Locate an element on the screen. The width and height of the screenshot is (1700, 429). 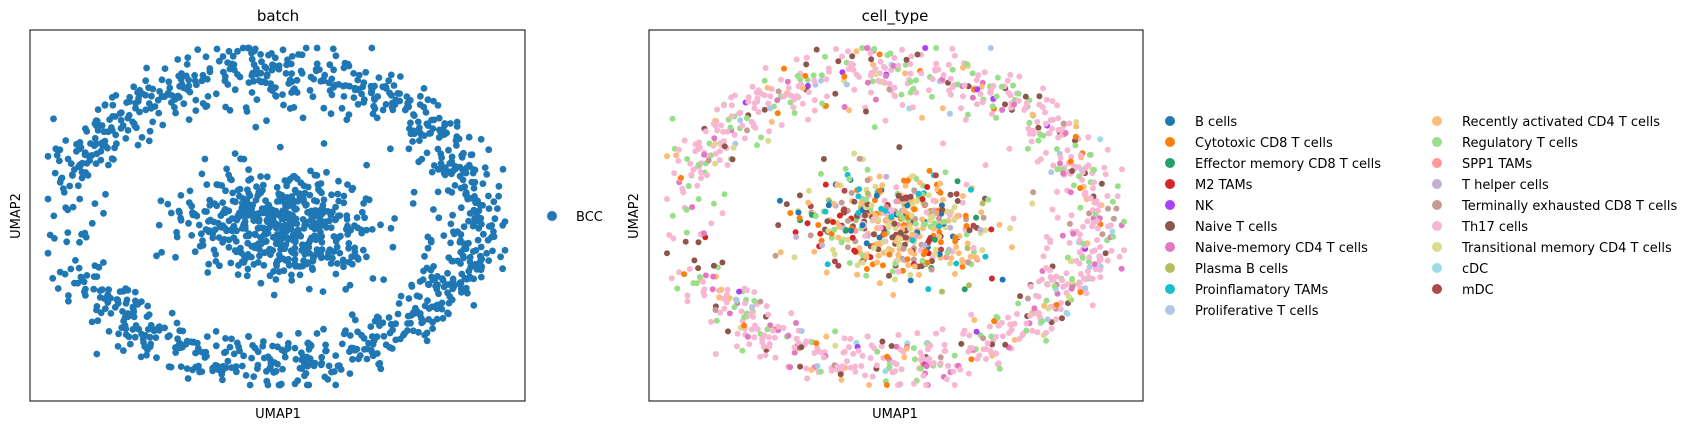
legend-marker is located at coordinates (1170, 142).